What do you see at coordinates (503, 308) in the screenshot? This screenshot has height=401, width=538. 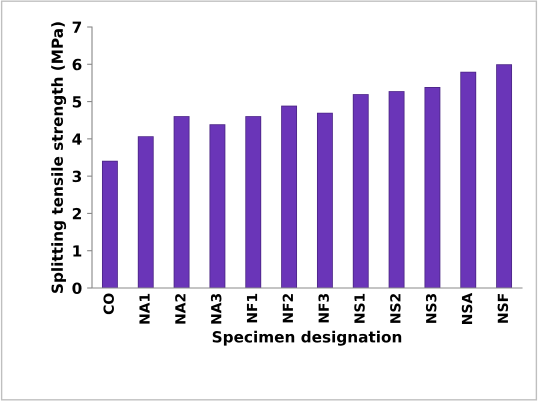 I see `x-tick-label: NSF` at bounding box center [503, 308].